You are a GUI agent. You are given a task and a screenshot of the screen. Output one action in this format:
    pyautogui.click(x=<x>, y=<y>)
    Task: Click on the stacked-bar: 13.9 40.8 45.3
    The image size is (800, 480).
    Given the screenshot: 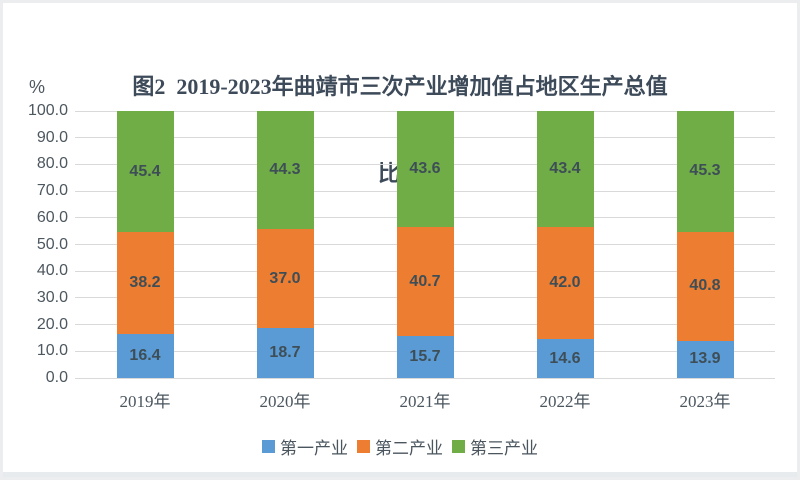 What is the action you would take?
    pyautogui.click(x=705, y=244)
    